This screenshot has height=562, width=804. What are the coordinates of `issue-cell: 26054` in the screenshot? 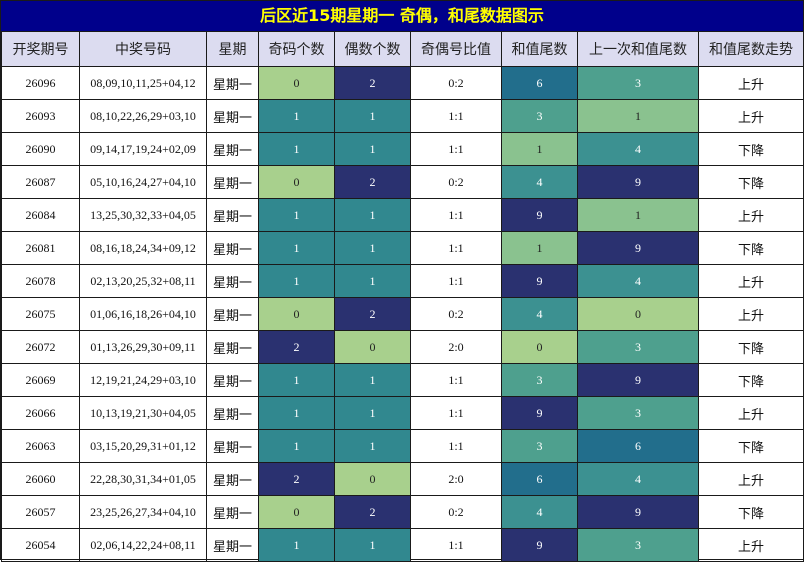 It's located at (40, 545).